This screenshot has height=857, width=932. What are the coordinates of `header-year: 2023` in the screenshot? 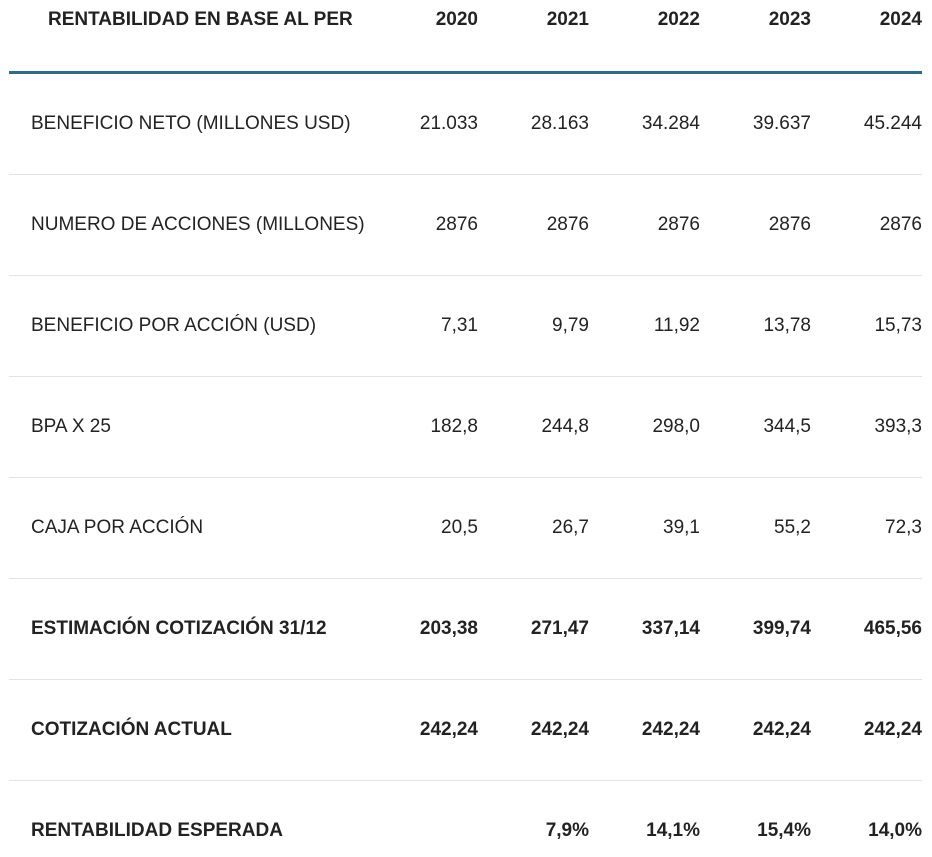 It's located at (789, 19).